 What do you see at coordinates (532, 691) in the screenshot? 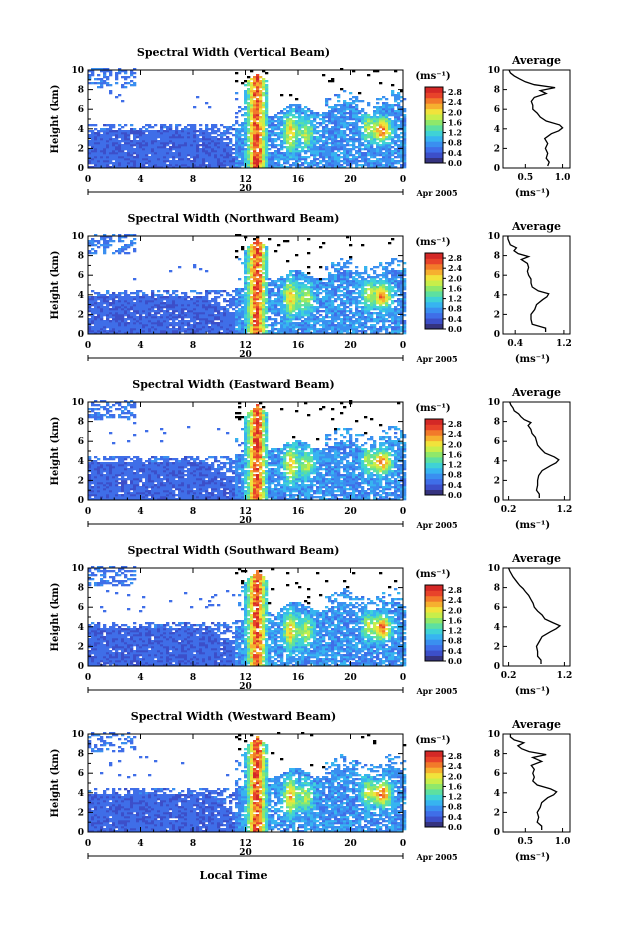
I see `average-xlabel: (ms⁻¹)` at bounding box center [532, 691].